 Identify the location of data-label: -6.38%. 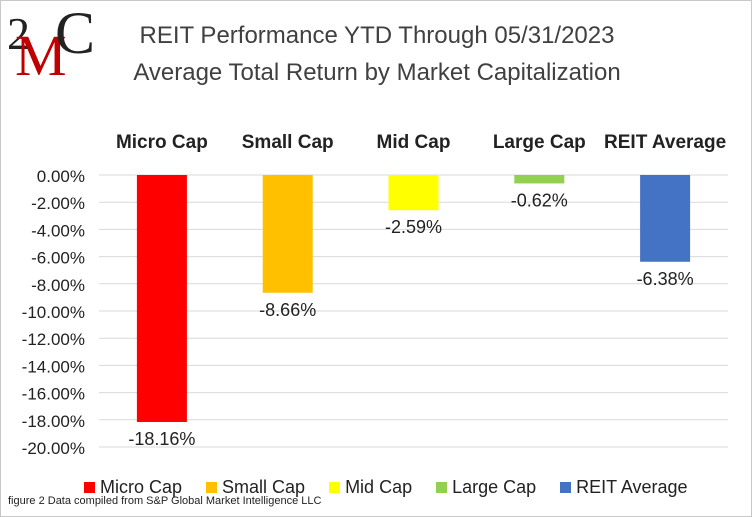
(665, 279).